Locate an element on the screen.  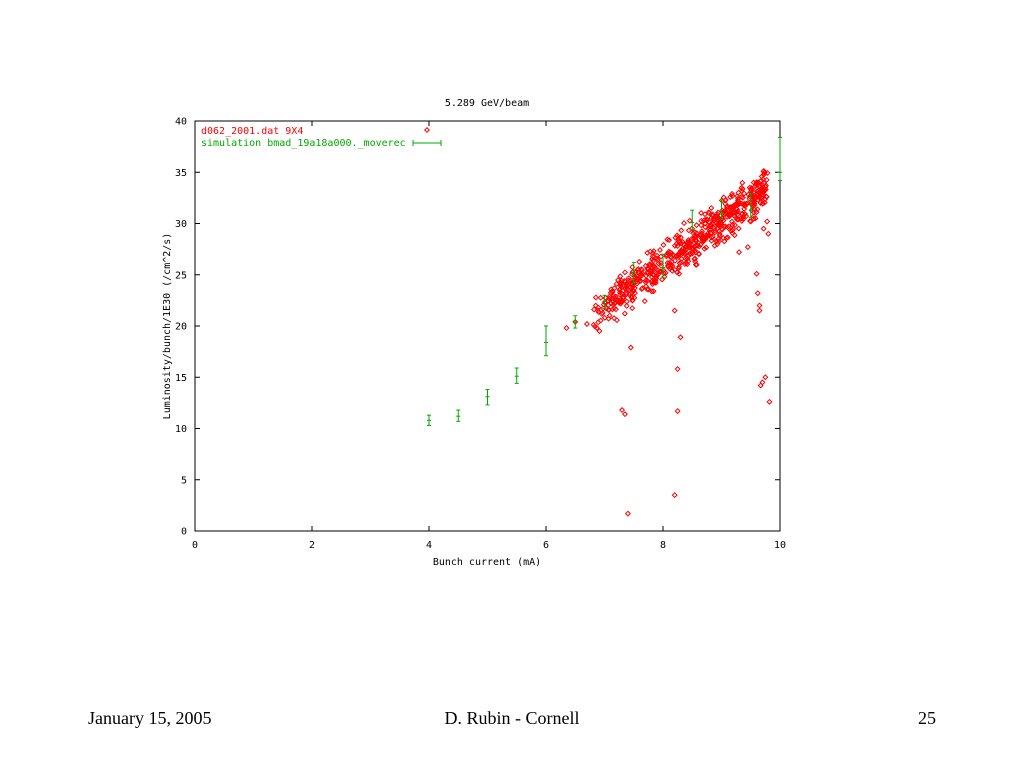
y-tick-label: 10 is located at coordinates (181, 429).